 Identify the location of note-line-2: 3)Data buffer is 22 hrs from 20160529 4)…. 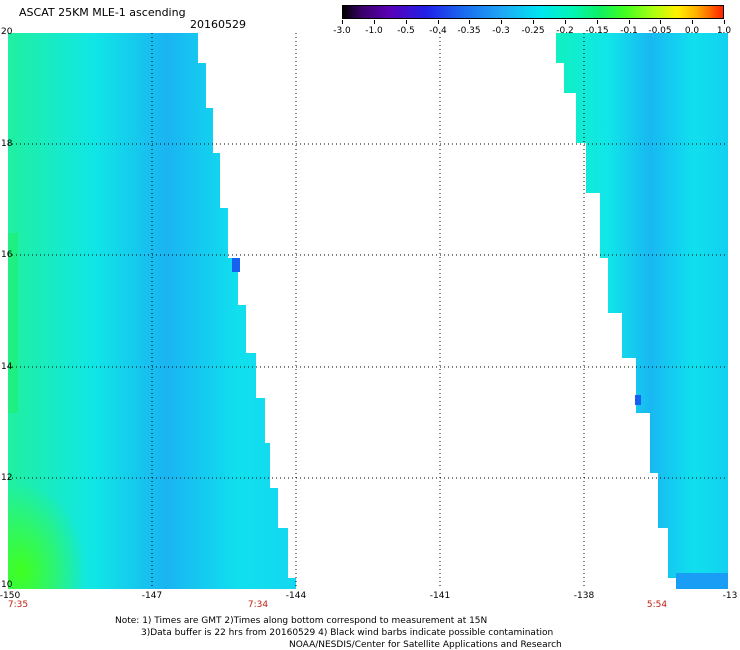
(347, 633).